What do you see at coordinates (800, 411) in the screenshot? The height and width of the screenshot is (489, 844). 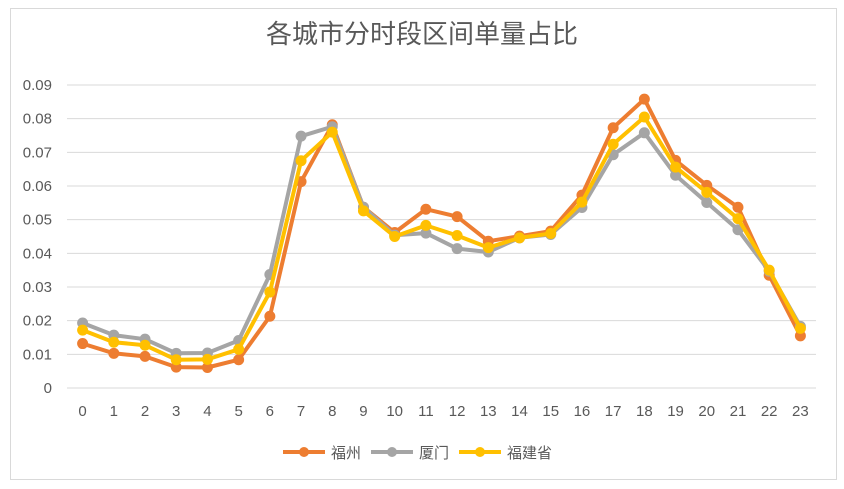 I see `x-tick-label: 23` at bounding box center [800, 411].